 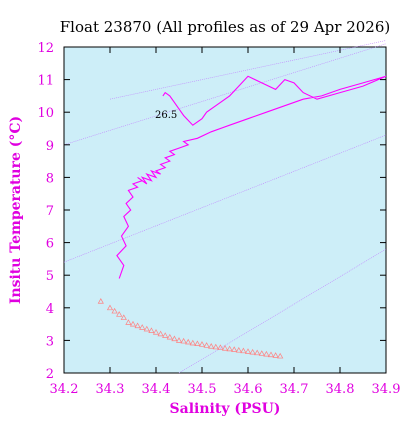 What do you see at coordinates (50, 146) in the screenshot?
I see `y-tick-label: 9` at bounding box center [50, 146].